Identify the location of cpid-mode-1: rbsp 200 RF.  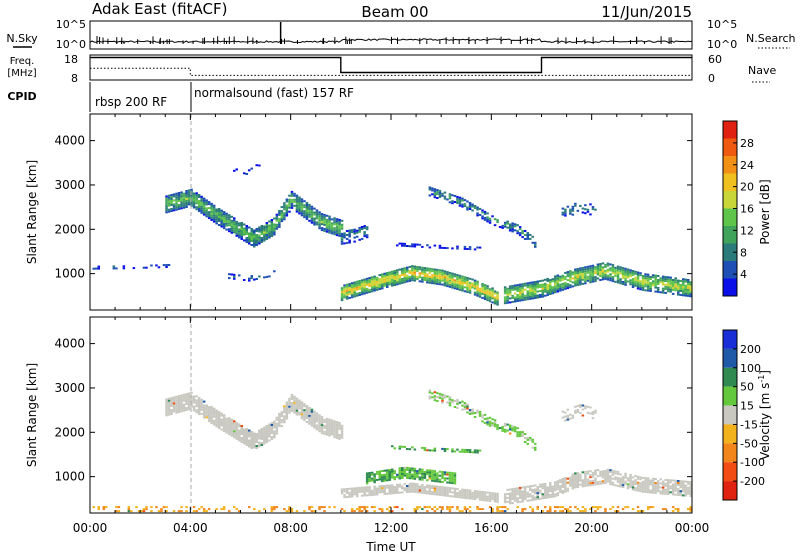
(131, 102).